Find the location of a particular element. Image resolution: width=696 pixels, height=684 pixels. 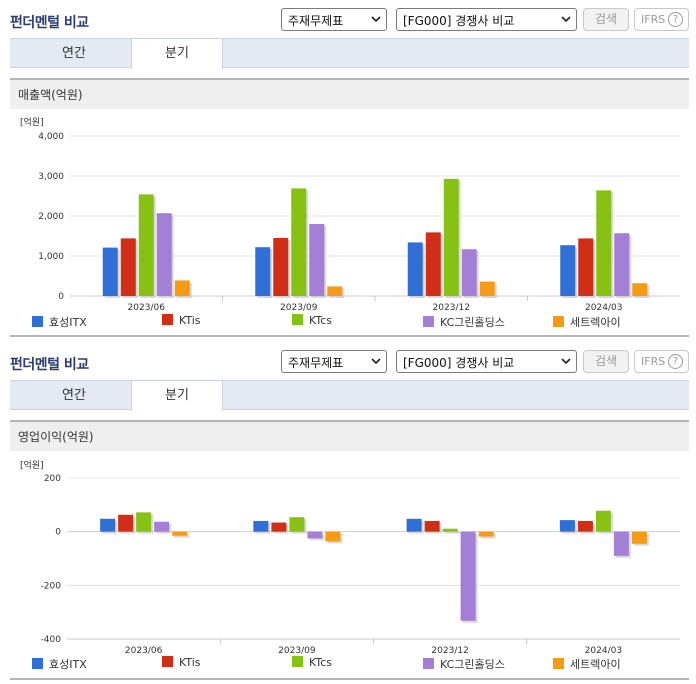

panel-title: 펀더멘털 비교 is located at coordinates (49, 23).